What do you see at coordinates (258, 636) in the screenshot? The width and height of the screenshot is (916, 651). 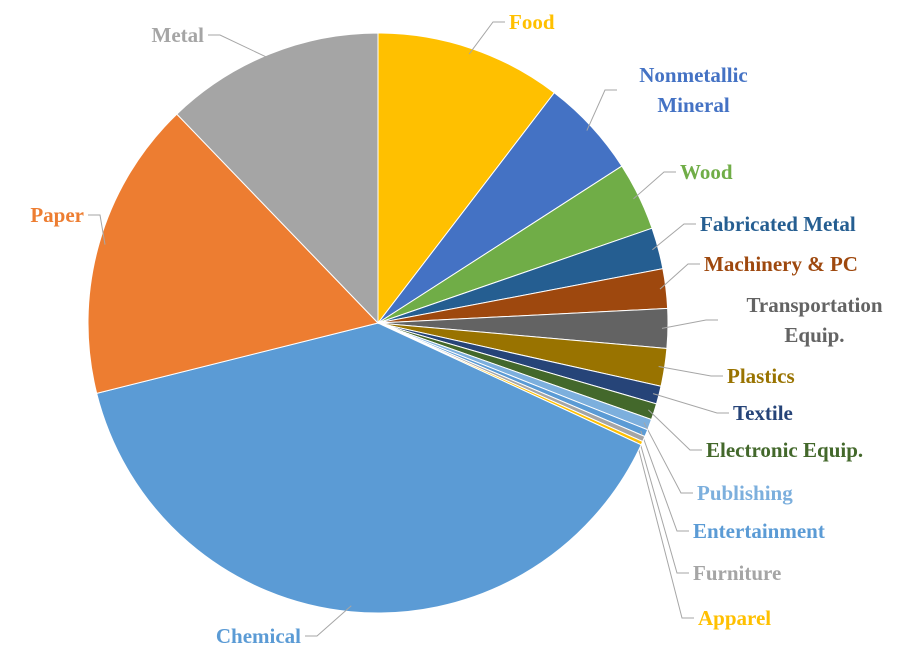 I see `slice-label: Chemical` at bounding box center [258, 636].